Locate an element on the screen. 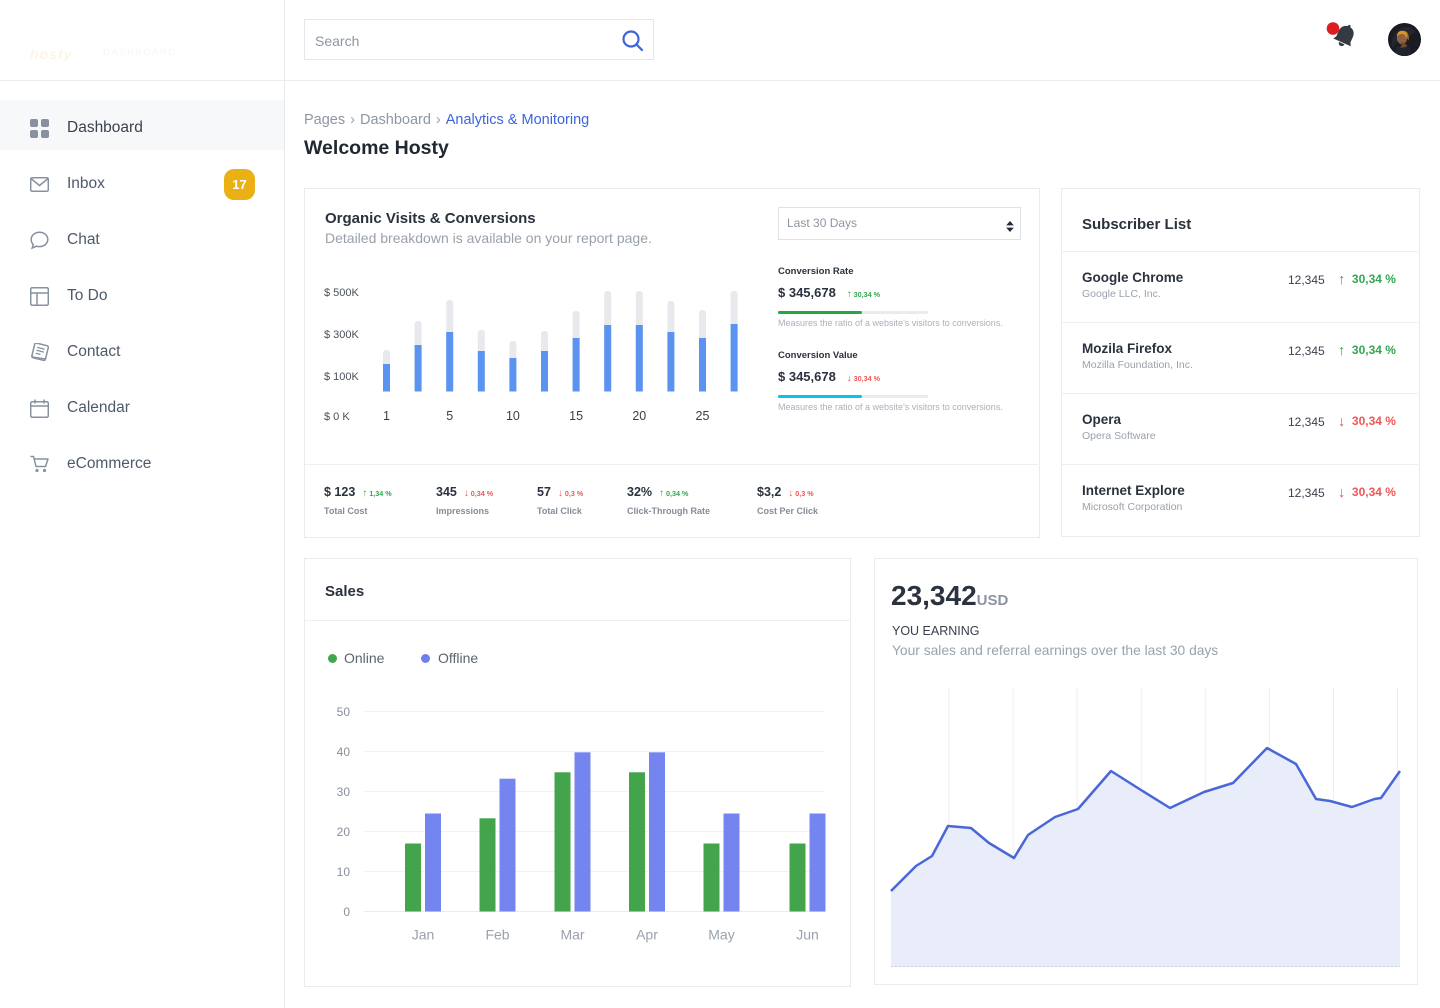 The image size is (1440, 1008). svg-text: 30 is located at coordinates (344, 792).